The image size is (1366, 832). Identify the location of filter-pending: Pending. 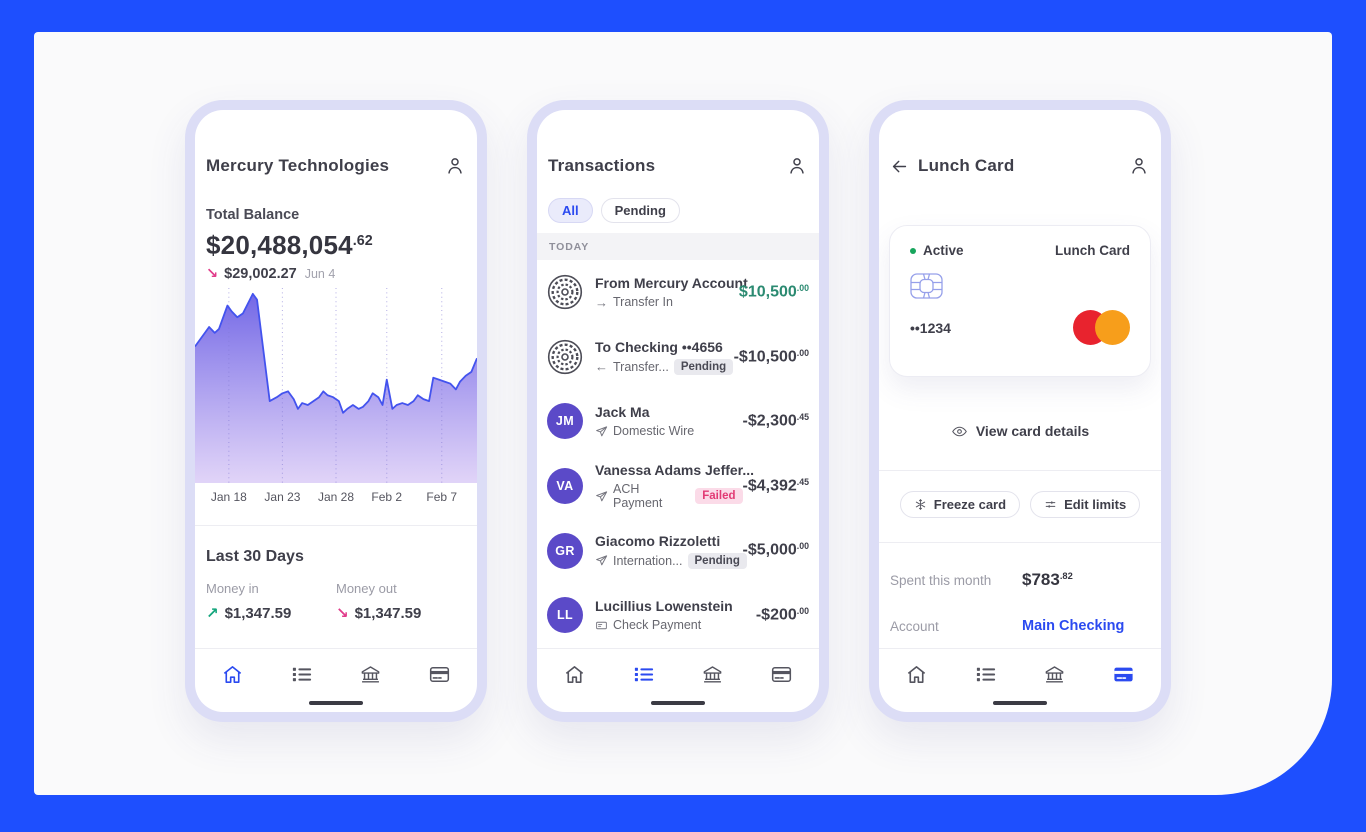
(640, 210).